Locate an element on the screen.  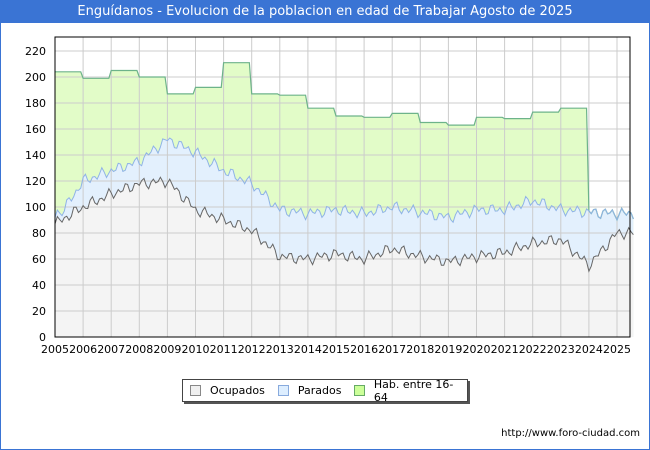
svg-text: 80 is located at coordinates (39, 233).